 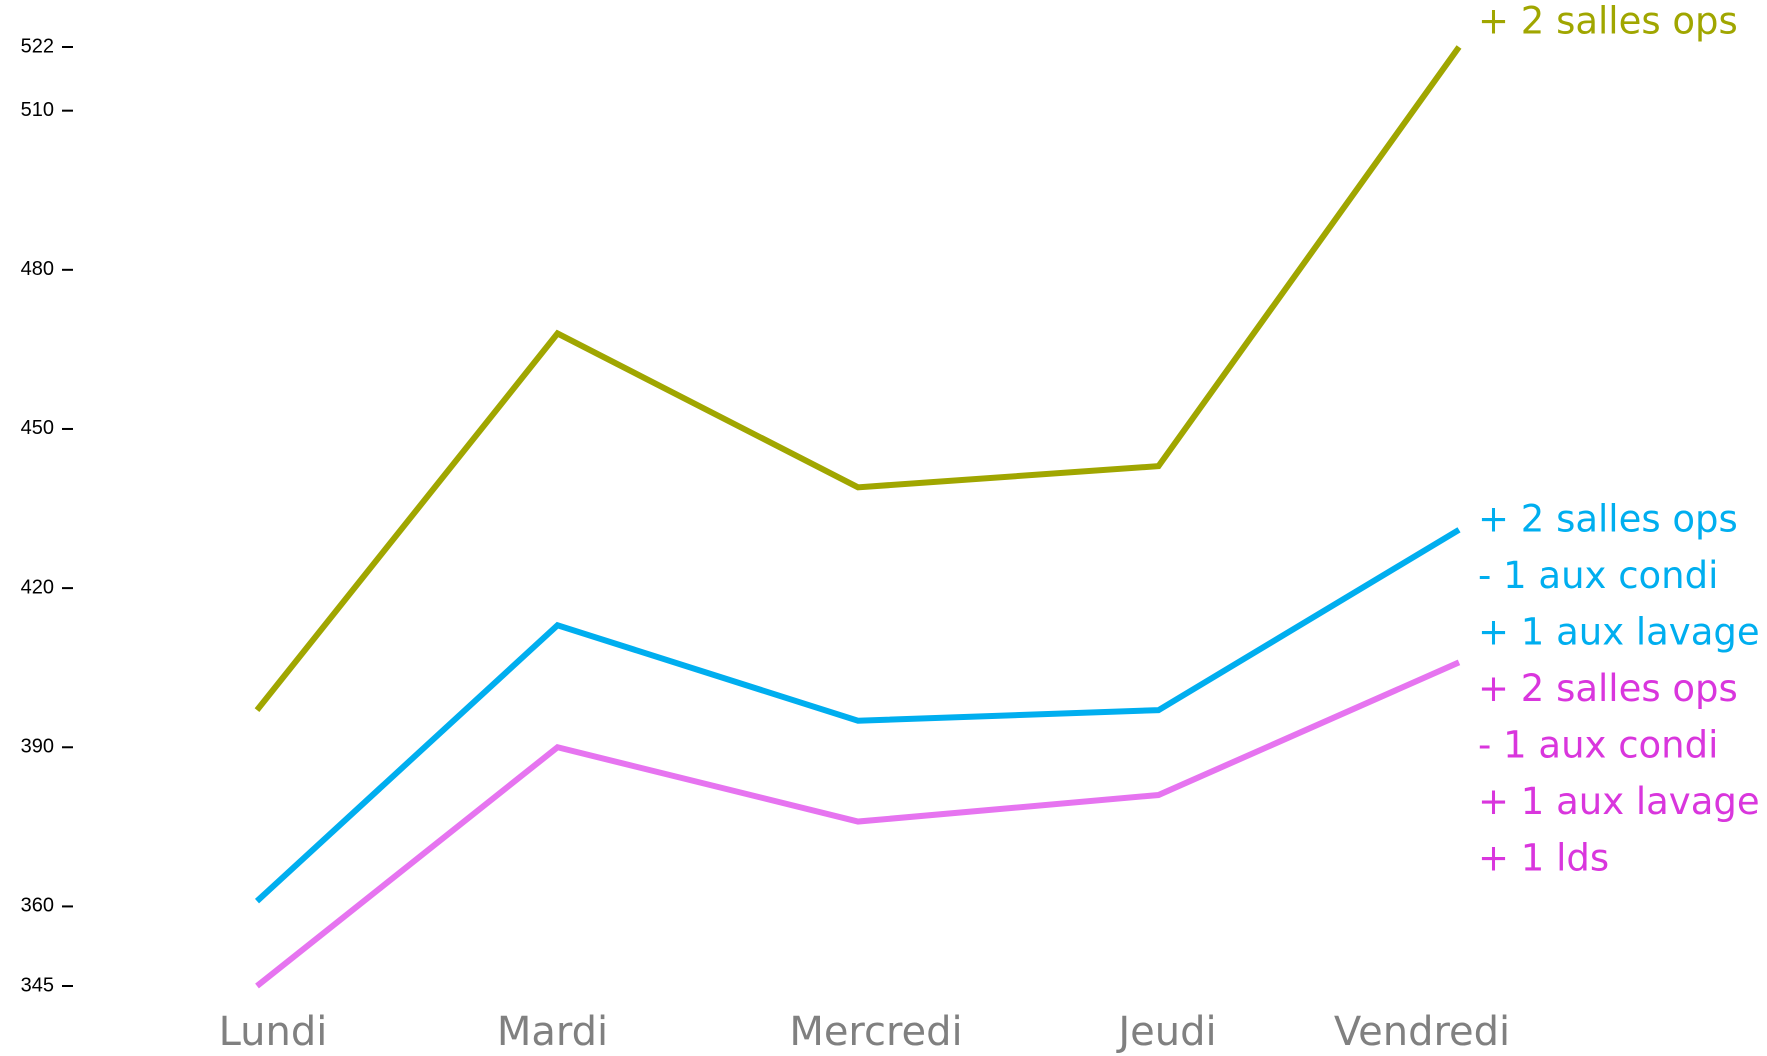 What do you see at coordinates (552, 1032) in the screenshot?
I see `x-tick-label: Mardi` at bounding box center [552, 1032].